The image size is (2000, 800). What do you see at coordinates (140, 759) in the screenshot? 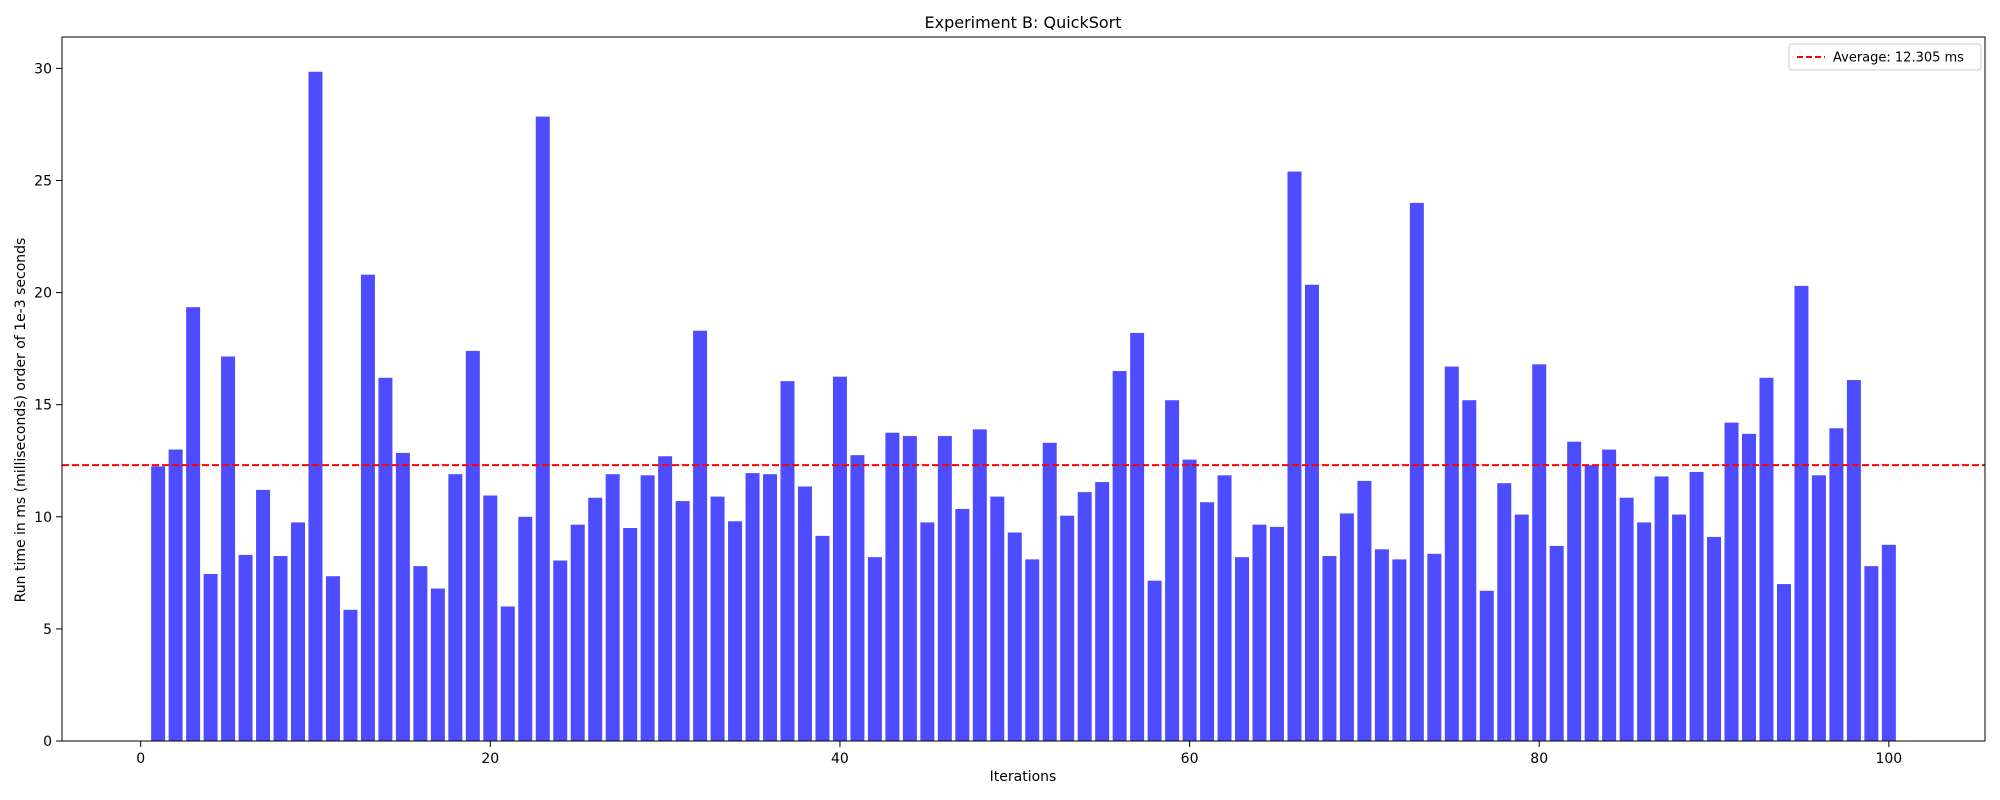
I see `x-tick-label: 0` at bounding box center [140, 759].